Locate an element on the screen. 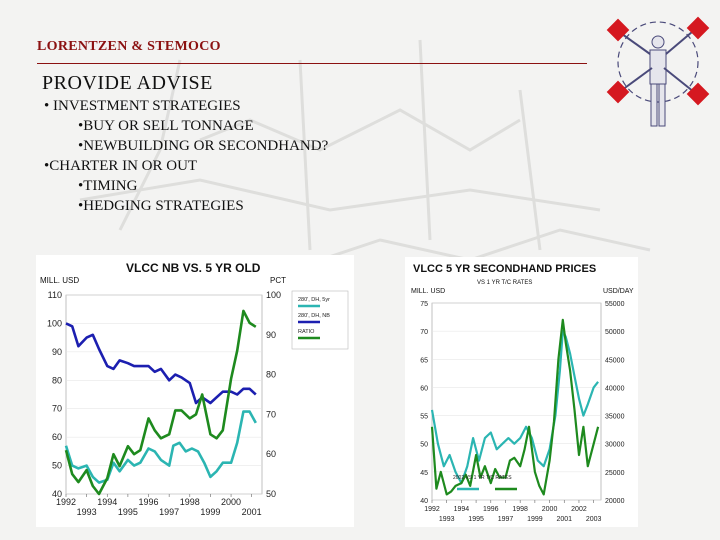 This screenshot has height=540, width=720. slide-title: PROVIDE ADVISE is located at coordinates (127, 83).